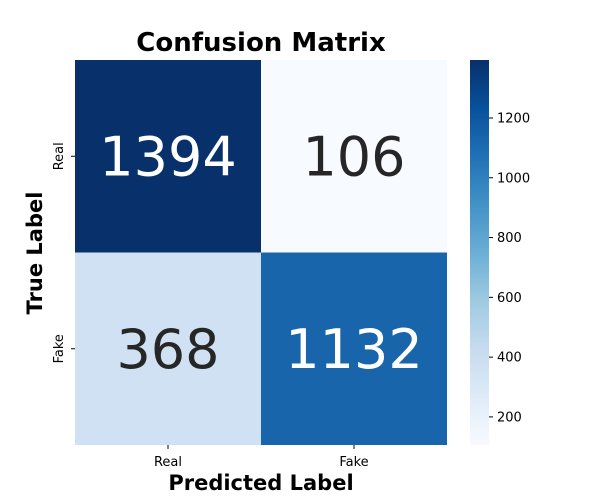 The height and width of the screenshot is (500, 600). I want to click on x-axis-label: Predicted Label, so click(260, 483).